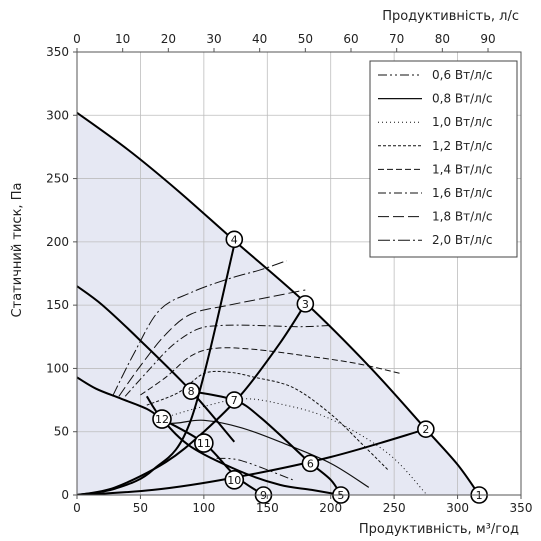 The width and height of the screenshot is (541, 541). What do you see at coordinates (330, 508) in the screenshot?
I see `x-tick-label: 200` at bounding box center [330, 508].